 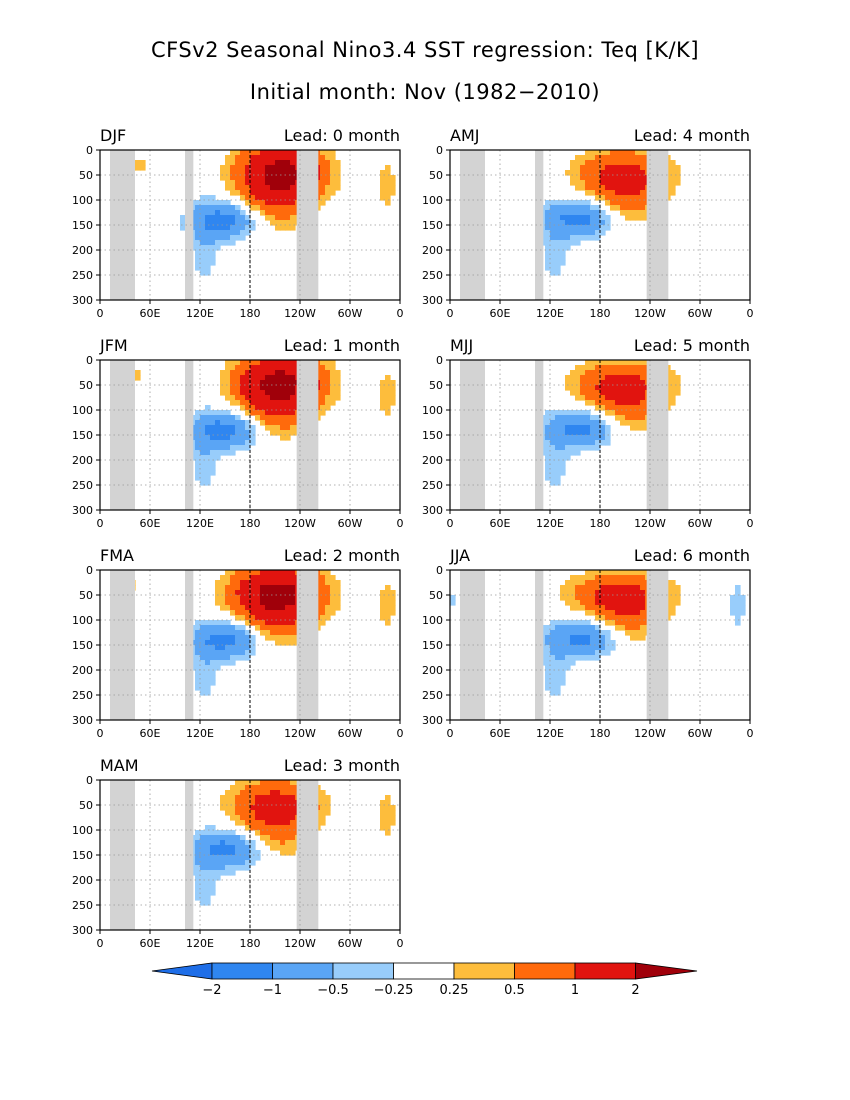 What do you see at coordinates (432, 670) in the screenshot?
I see `y-tick-label: 200` at bounding box center [432, 670].